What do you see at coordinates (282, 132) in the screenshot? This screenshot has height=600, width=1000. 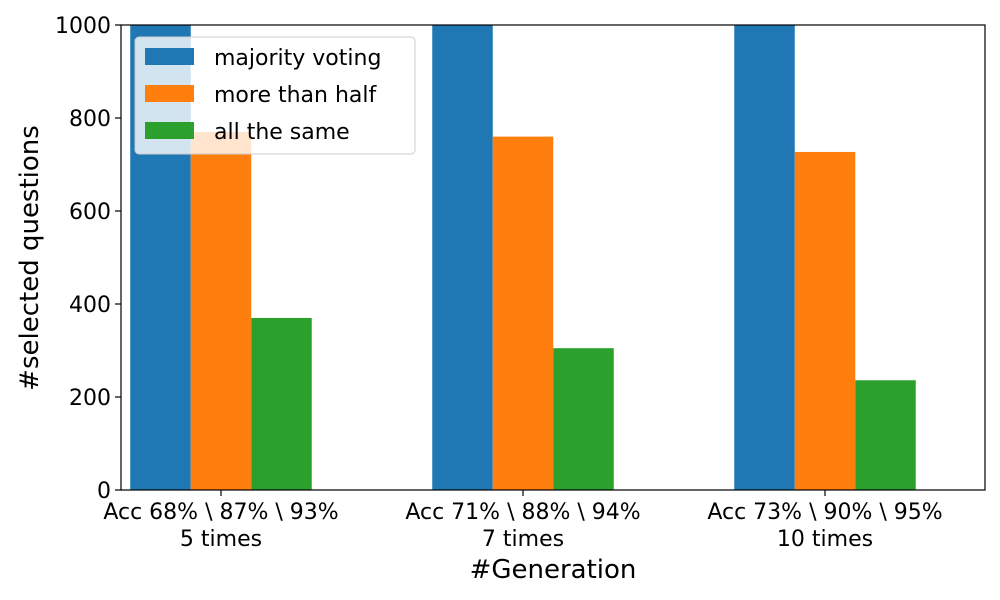 I see `legend-label: all the same` at bounding box center [282, 132].